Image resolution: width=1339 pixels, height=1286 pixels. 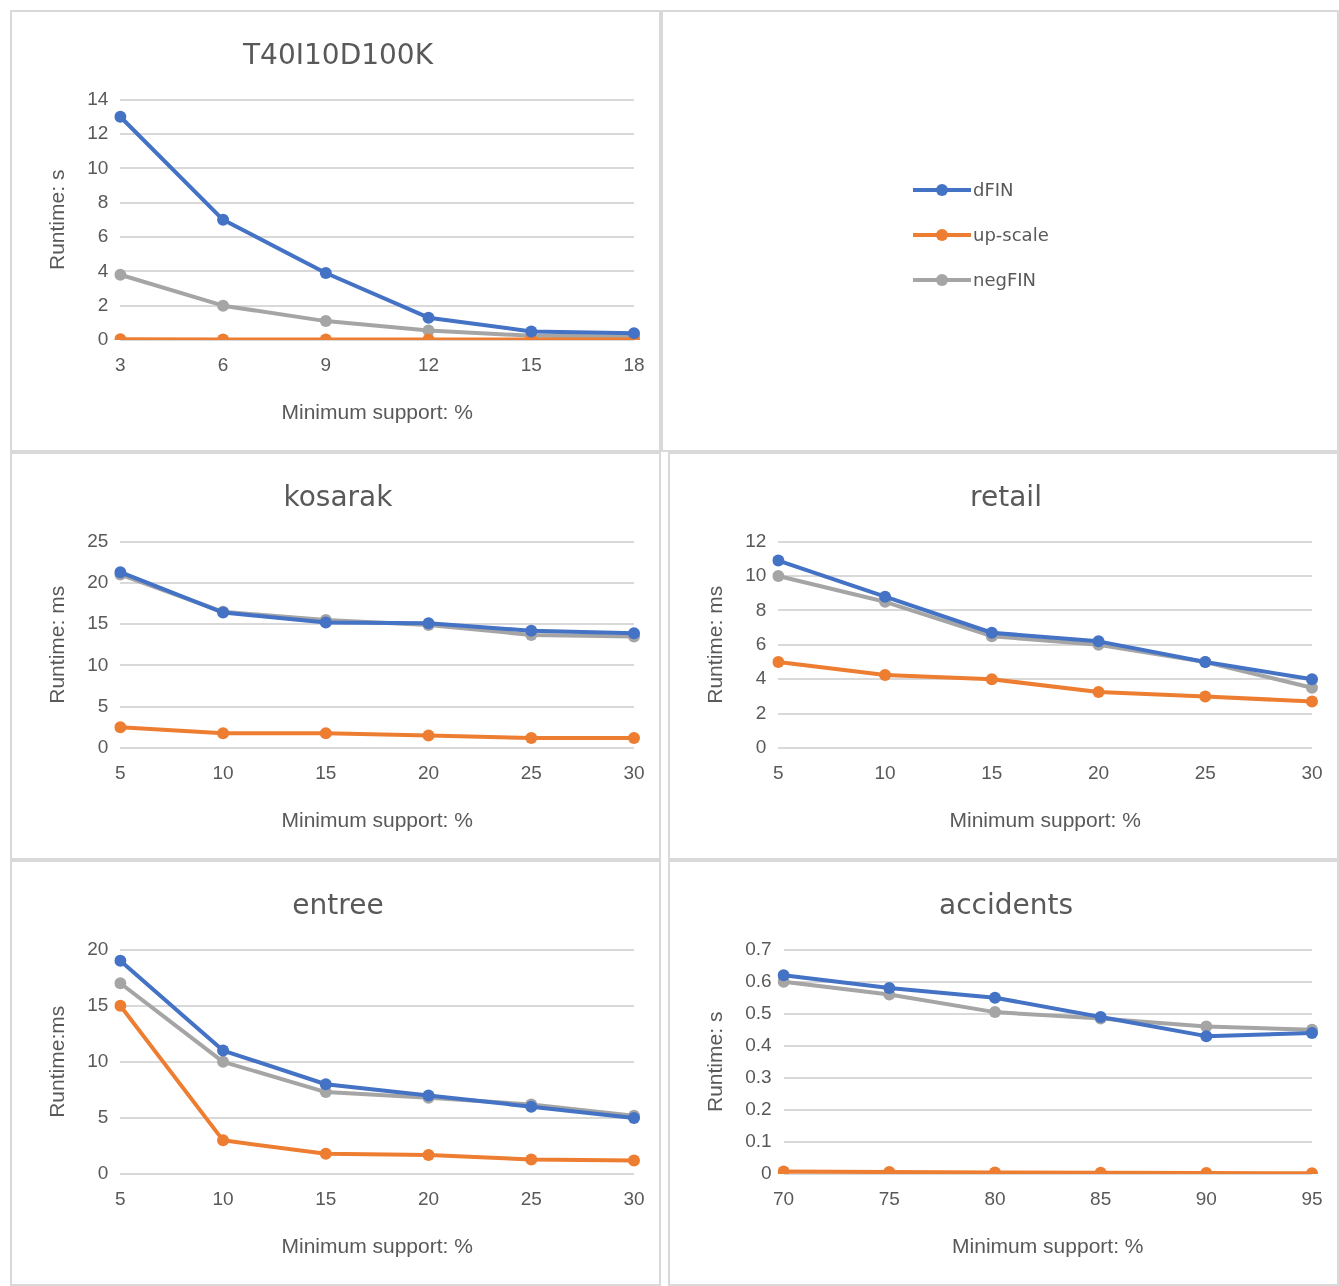 I want to click on x-tick-label: 75, so click(x=889, y=1198).